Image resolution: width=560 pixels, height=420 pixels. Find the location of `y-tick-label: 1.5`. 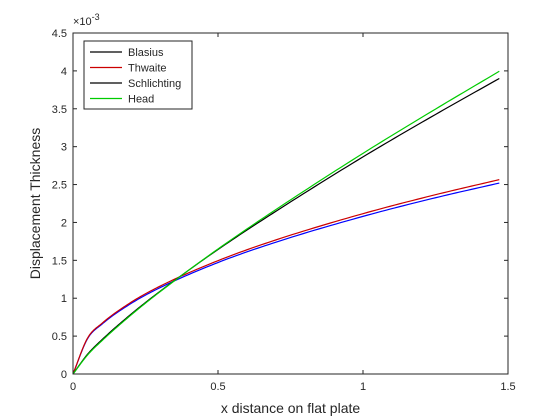

y-tick-label: 1.5 is located at coordinates (59, 261).